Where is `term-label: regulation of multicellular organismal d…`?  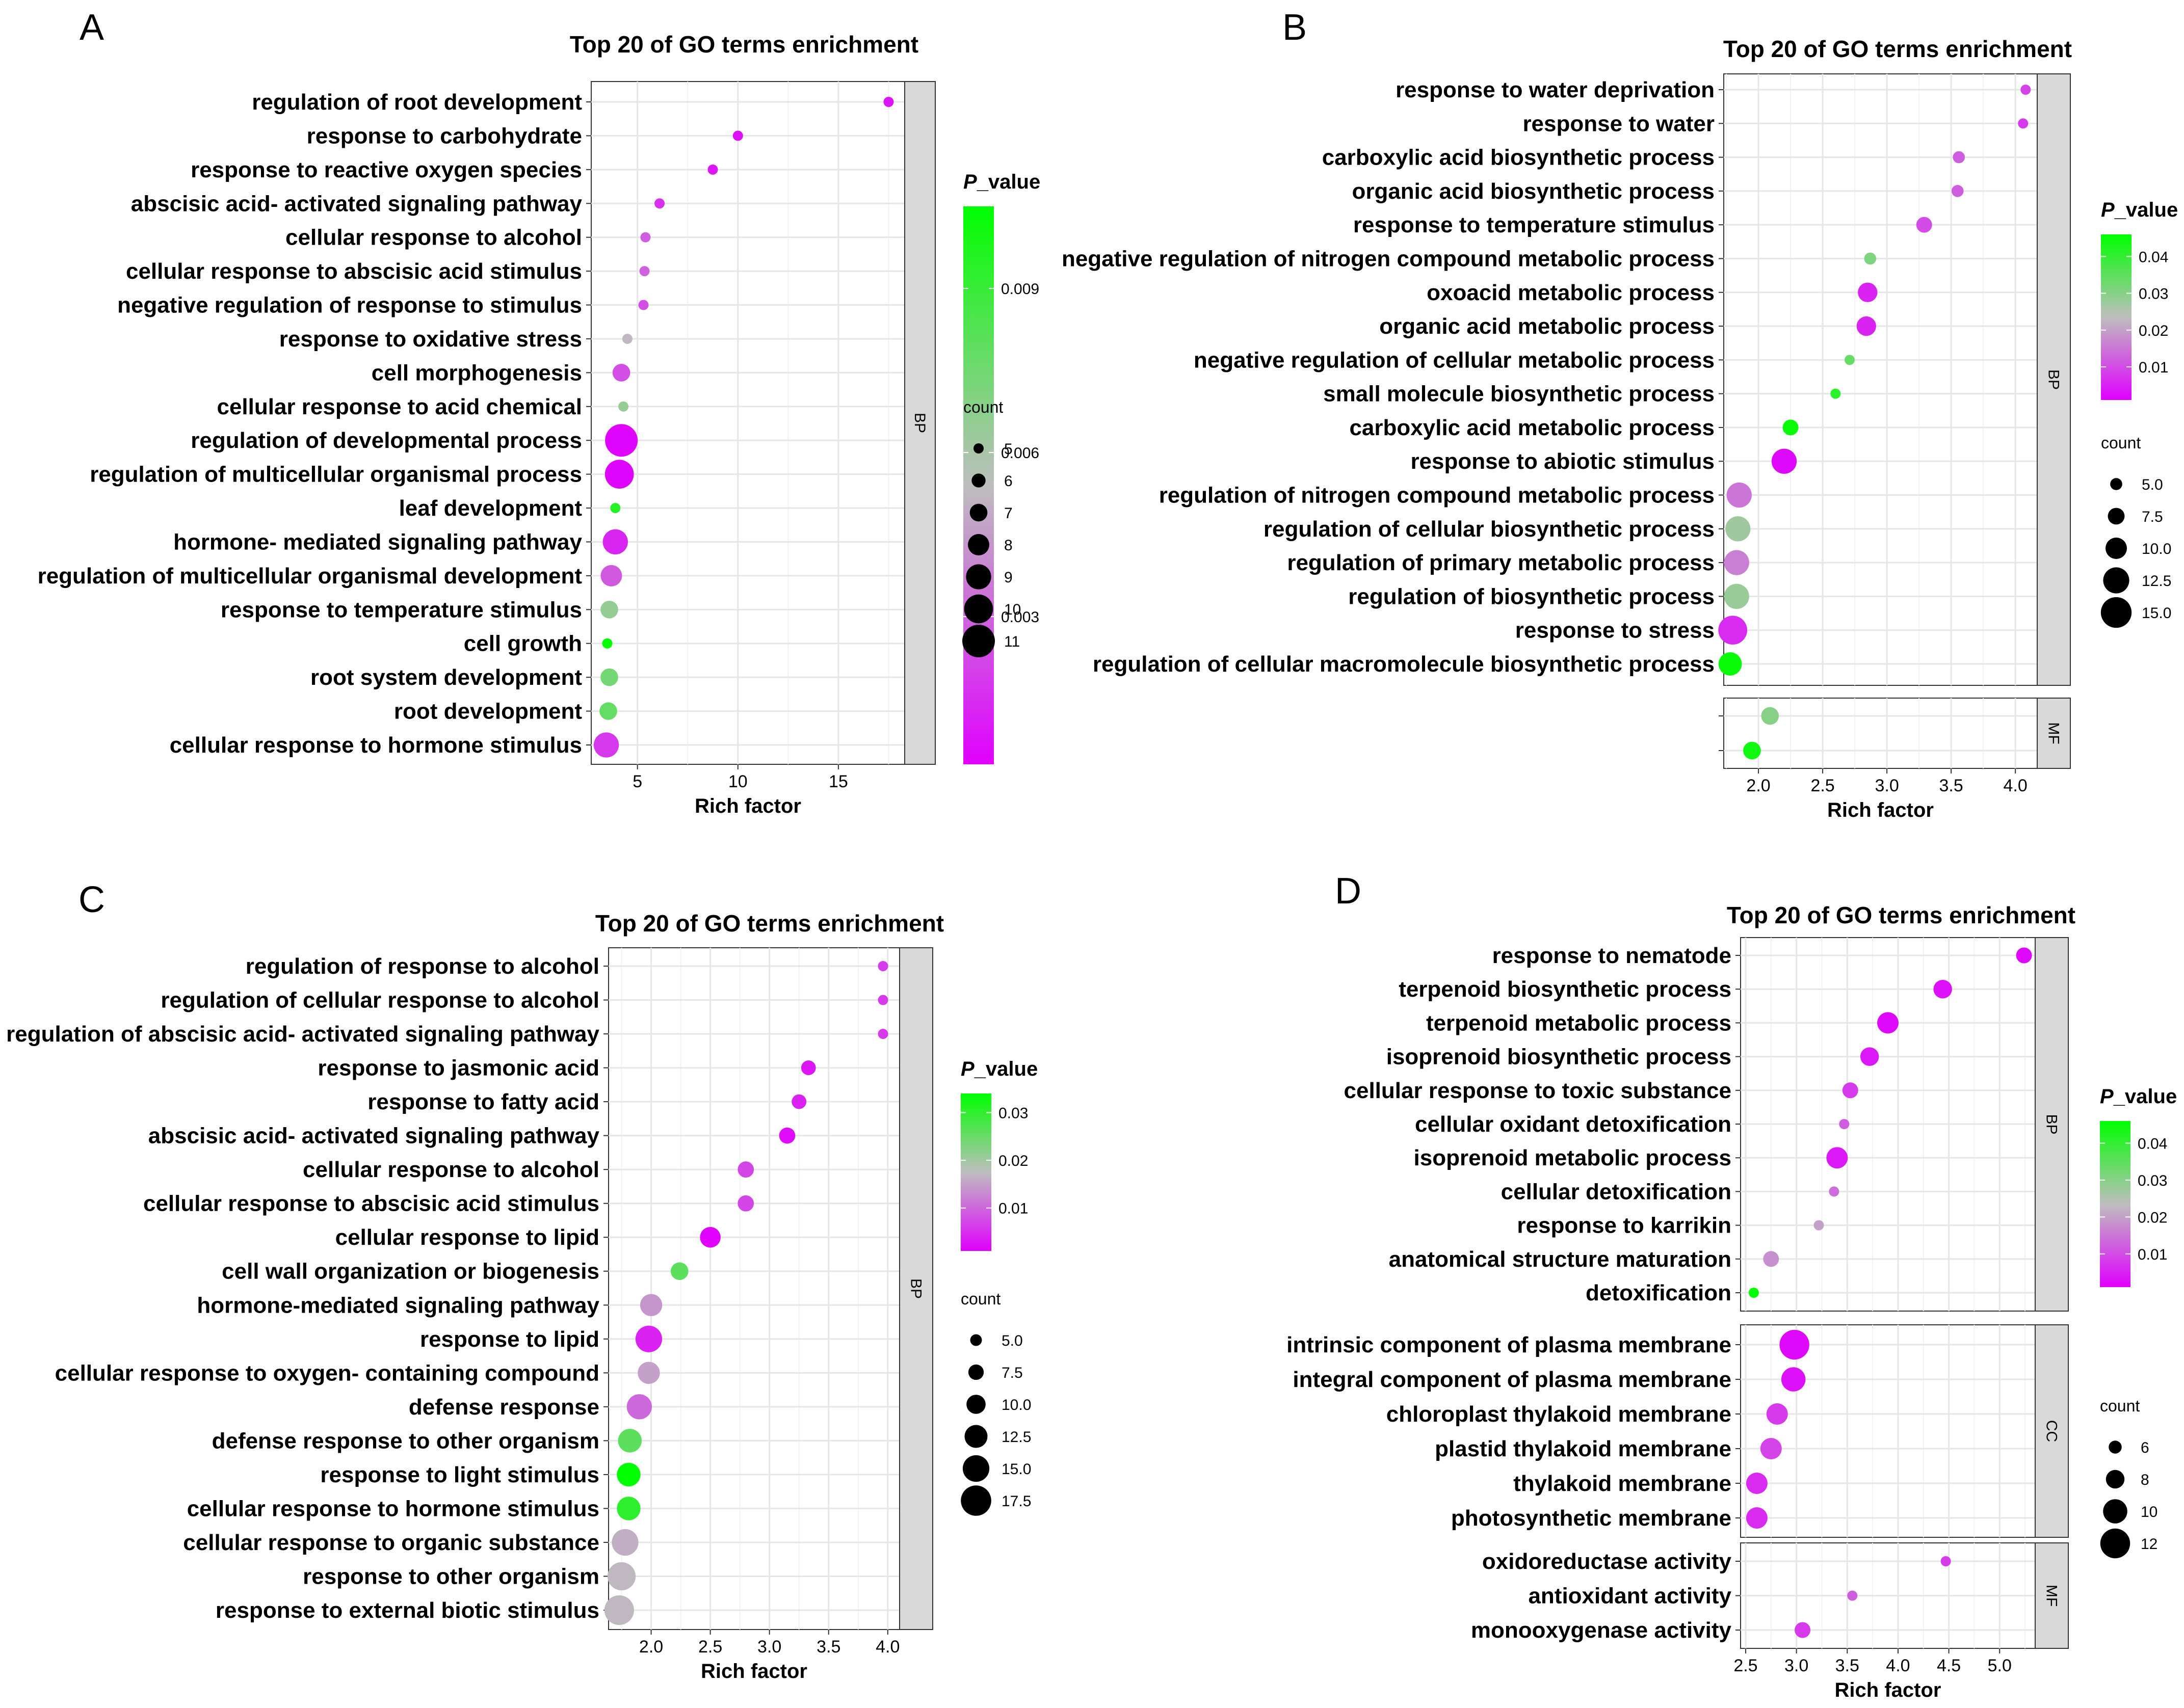
term-label: regulation of multicellular organismal d… is located at coordinates (310, 576).